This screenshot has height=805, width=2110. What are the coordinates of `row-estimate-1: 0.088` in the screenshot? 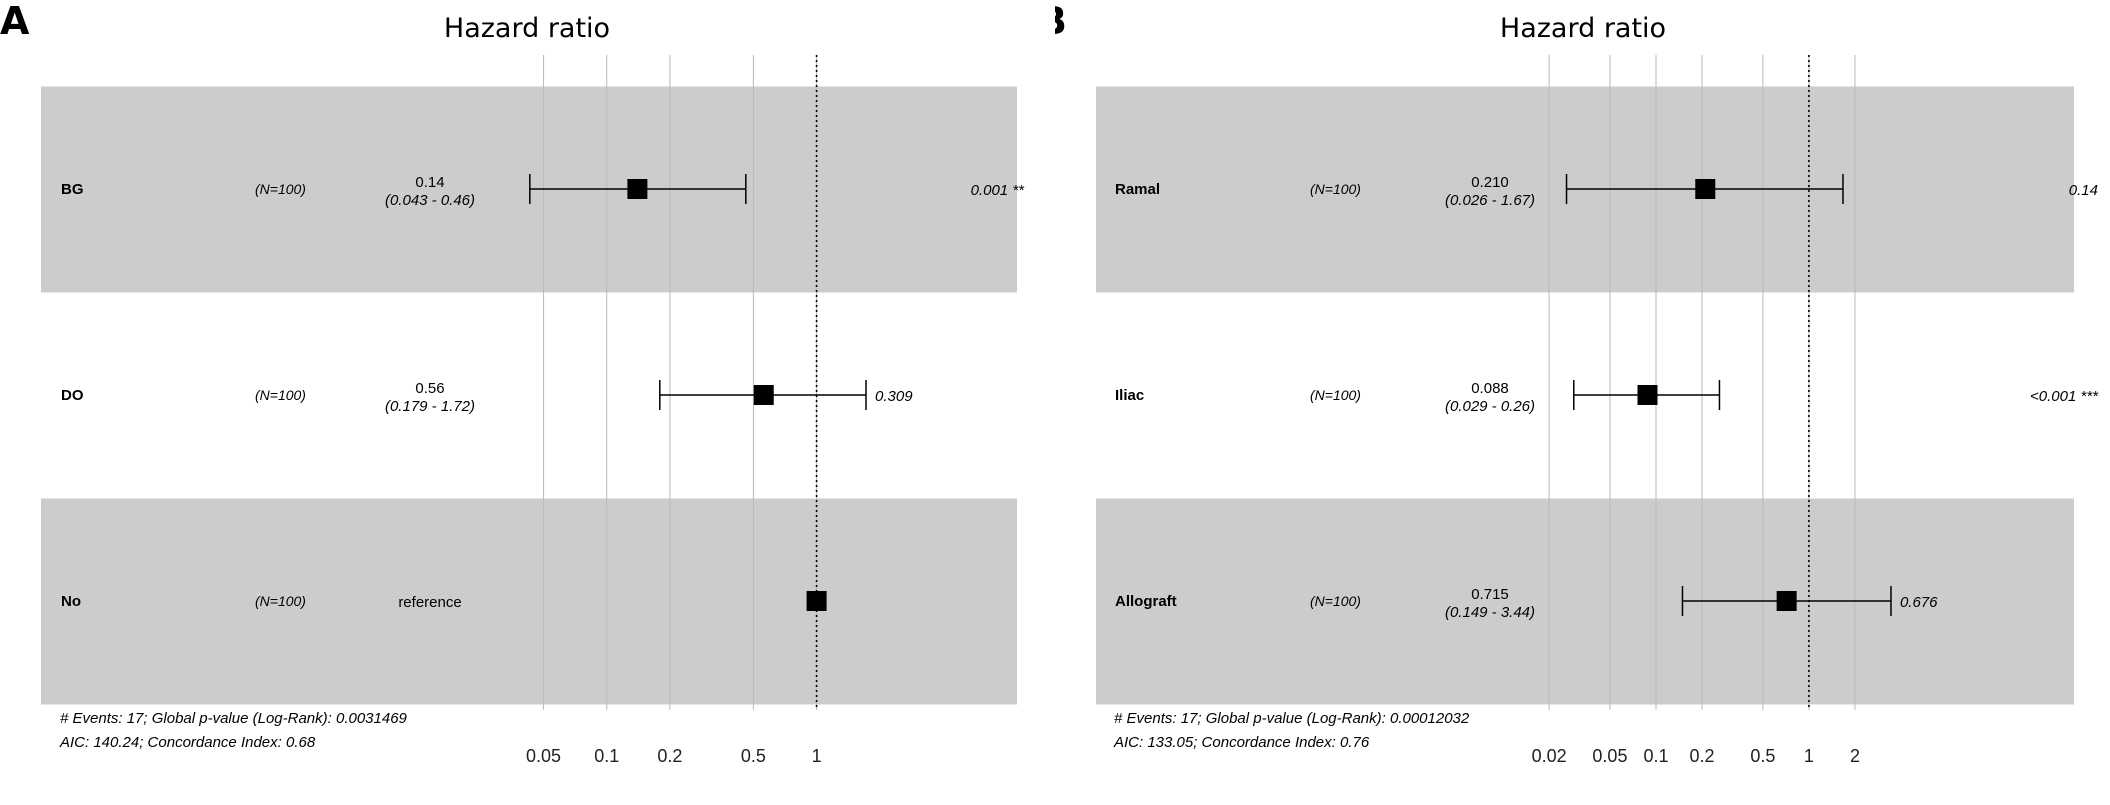 It's located at (1490, 388).